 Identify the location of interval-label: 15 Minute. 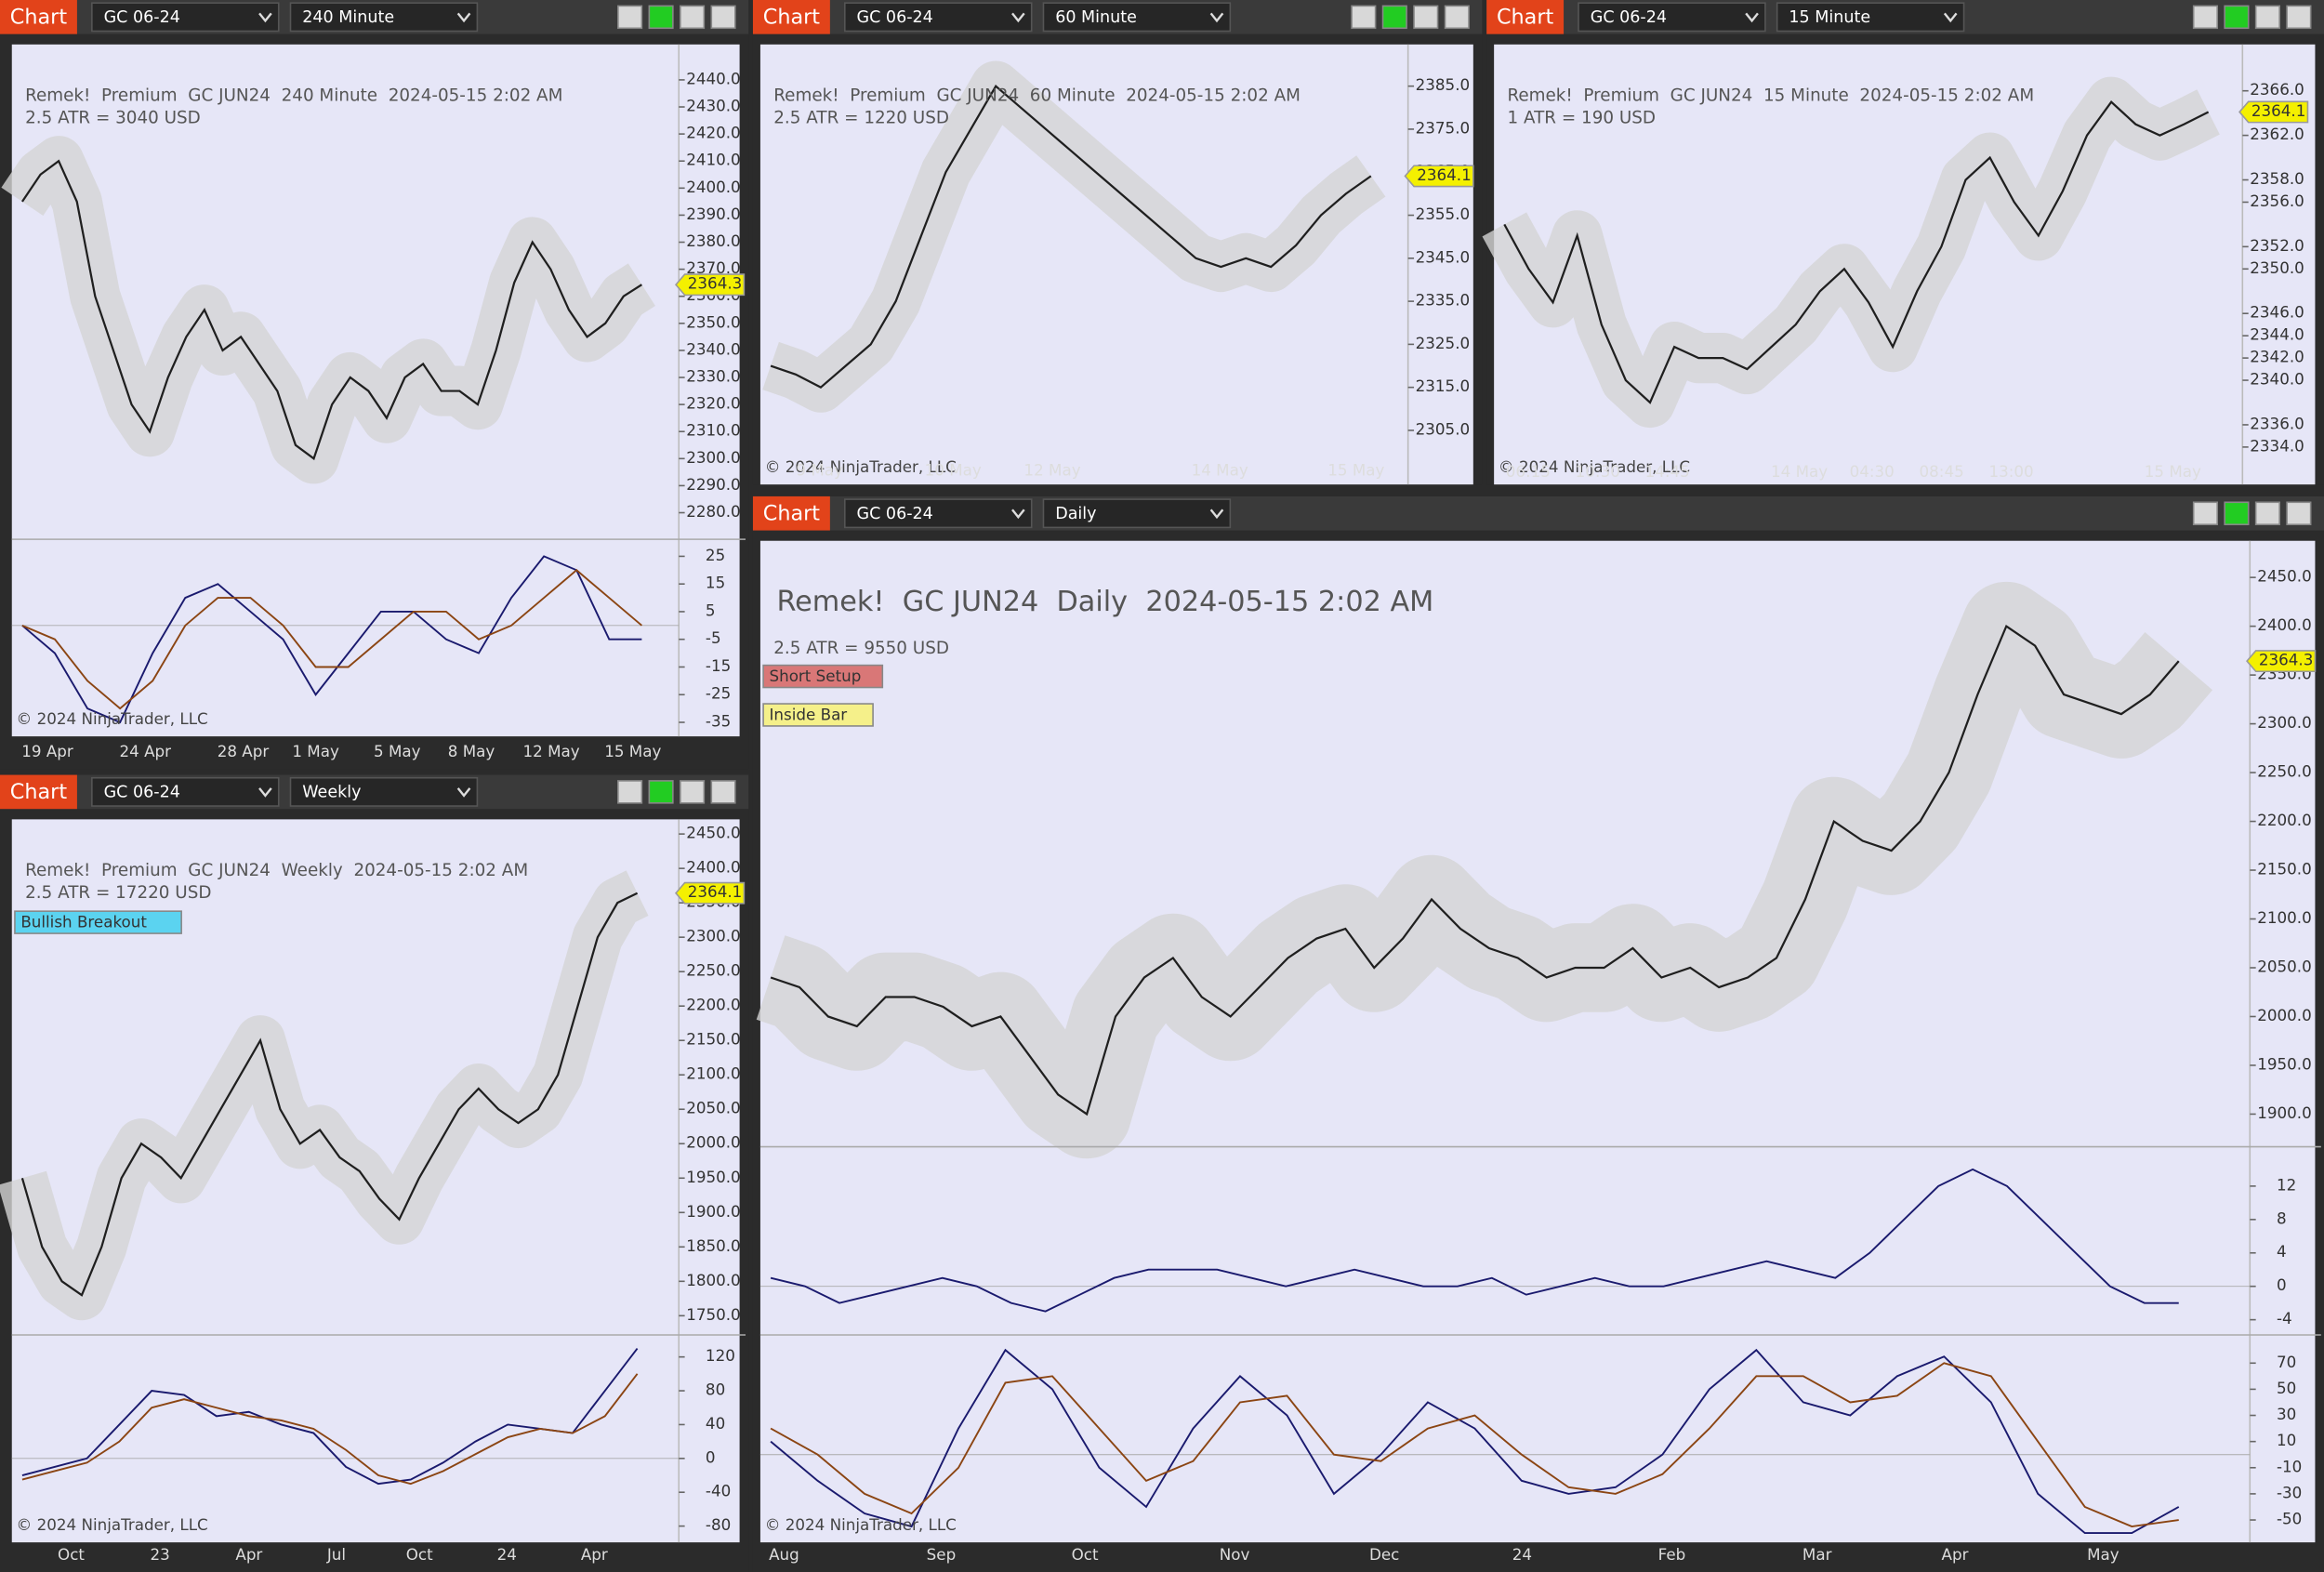
(1829, 17).